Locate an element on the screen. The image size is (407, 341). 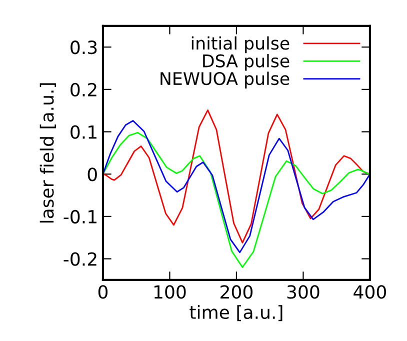
legend-label: NEWUOA pulse is located at coordinates (225, 80).